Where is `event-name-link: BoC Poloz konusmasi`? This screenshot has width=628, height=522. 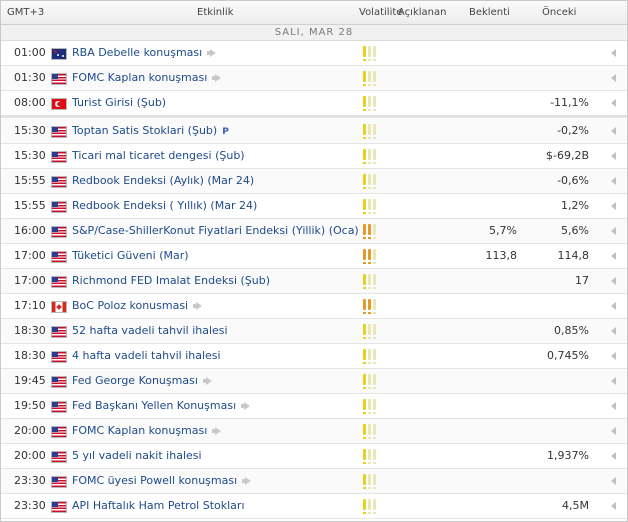 event-name-link: BoC Poloz konusmasi is located at coordinates (137, 305).